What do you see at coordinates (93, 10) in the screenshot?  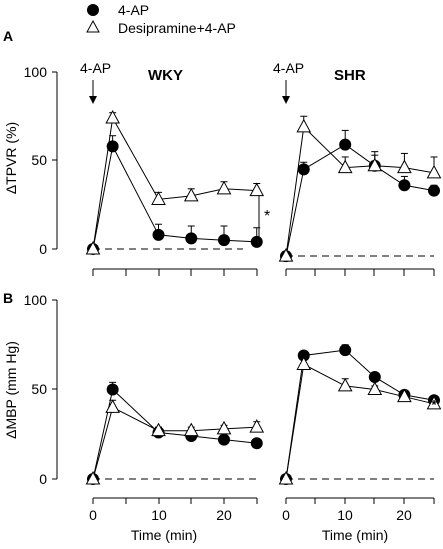 I see `legend-marker-4ap` at bounding box center [93, 10].